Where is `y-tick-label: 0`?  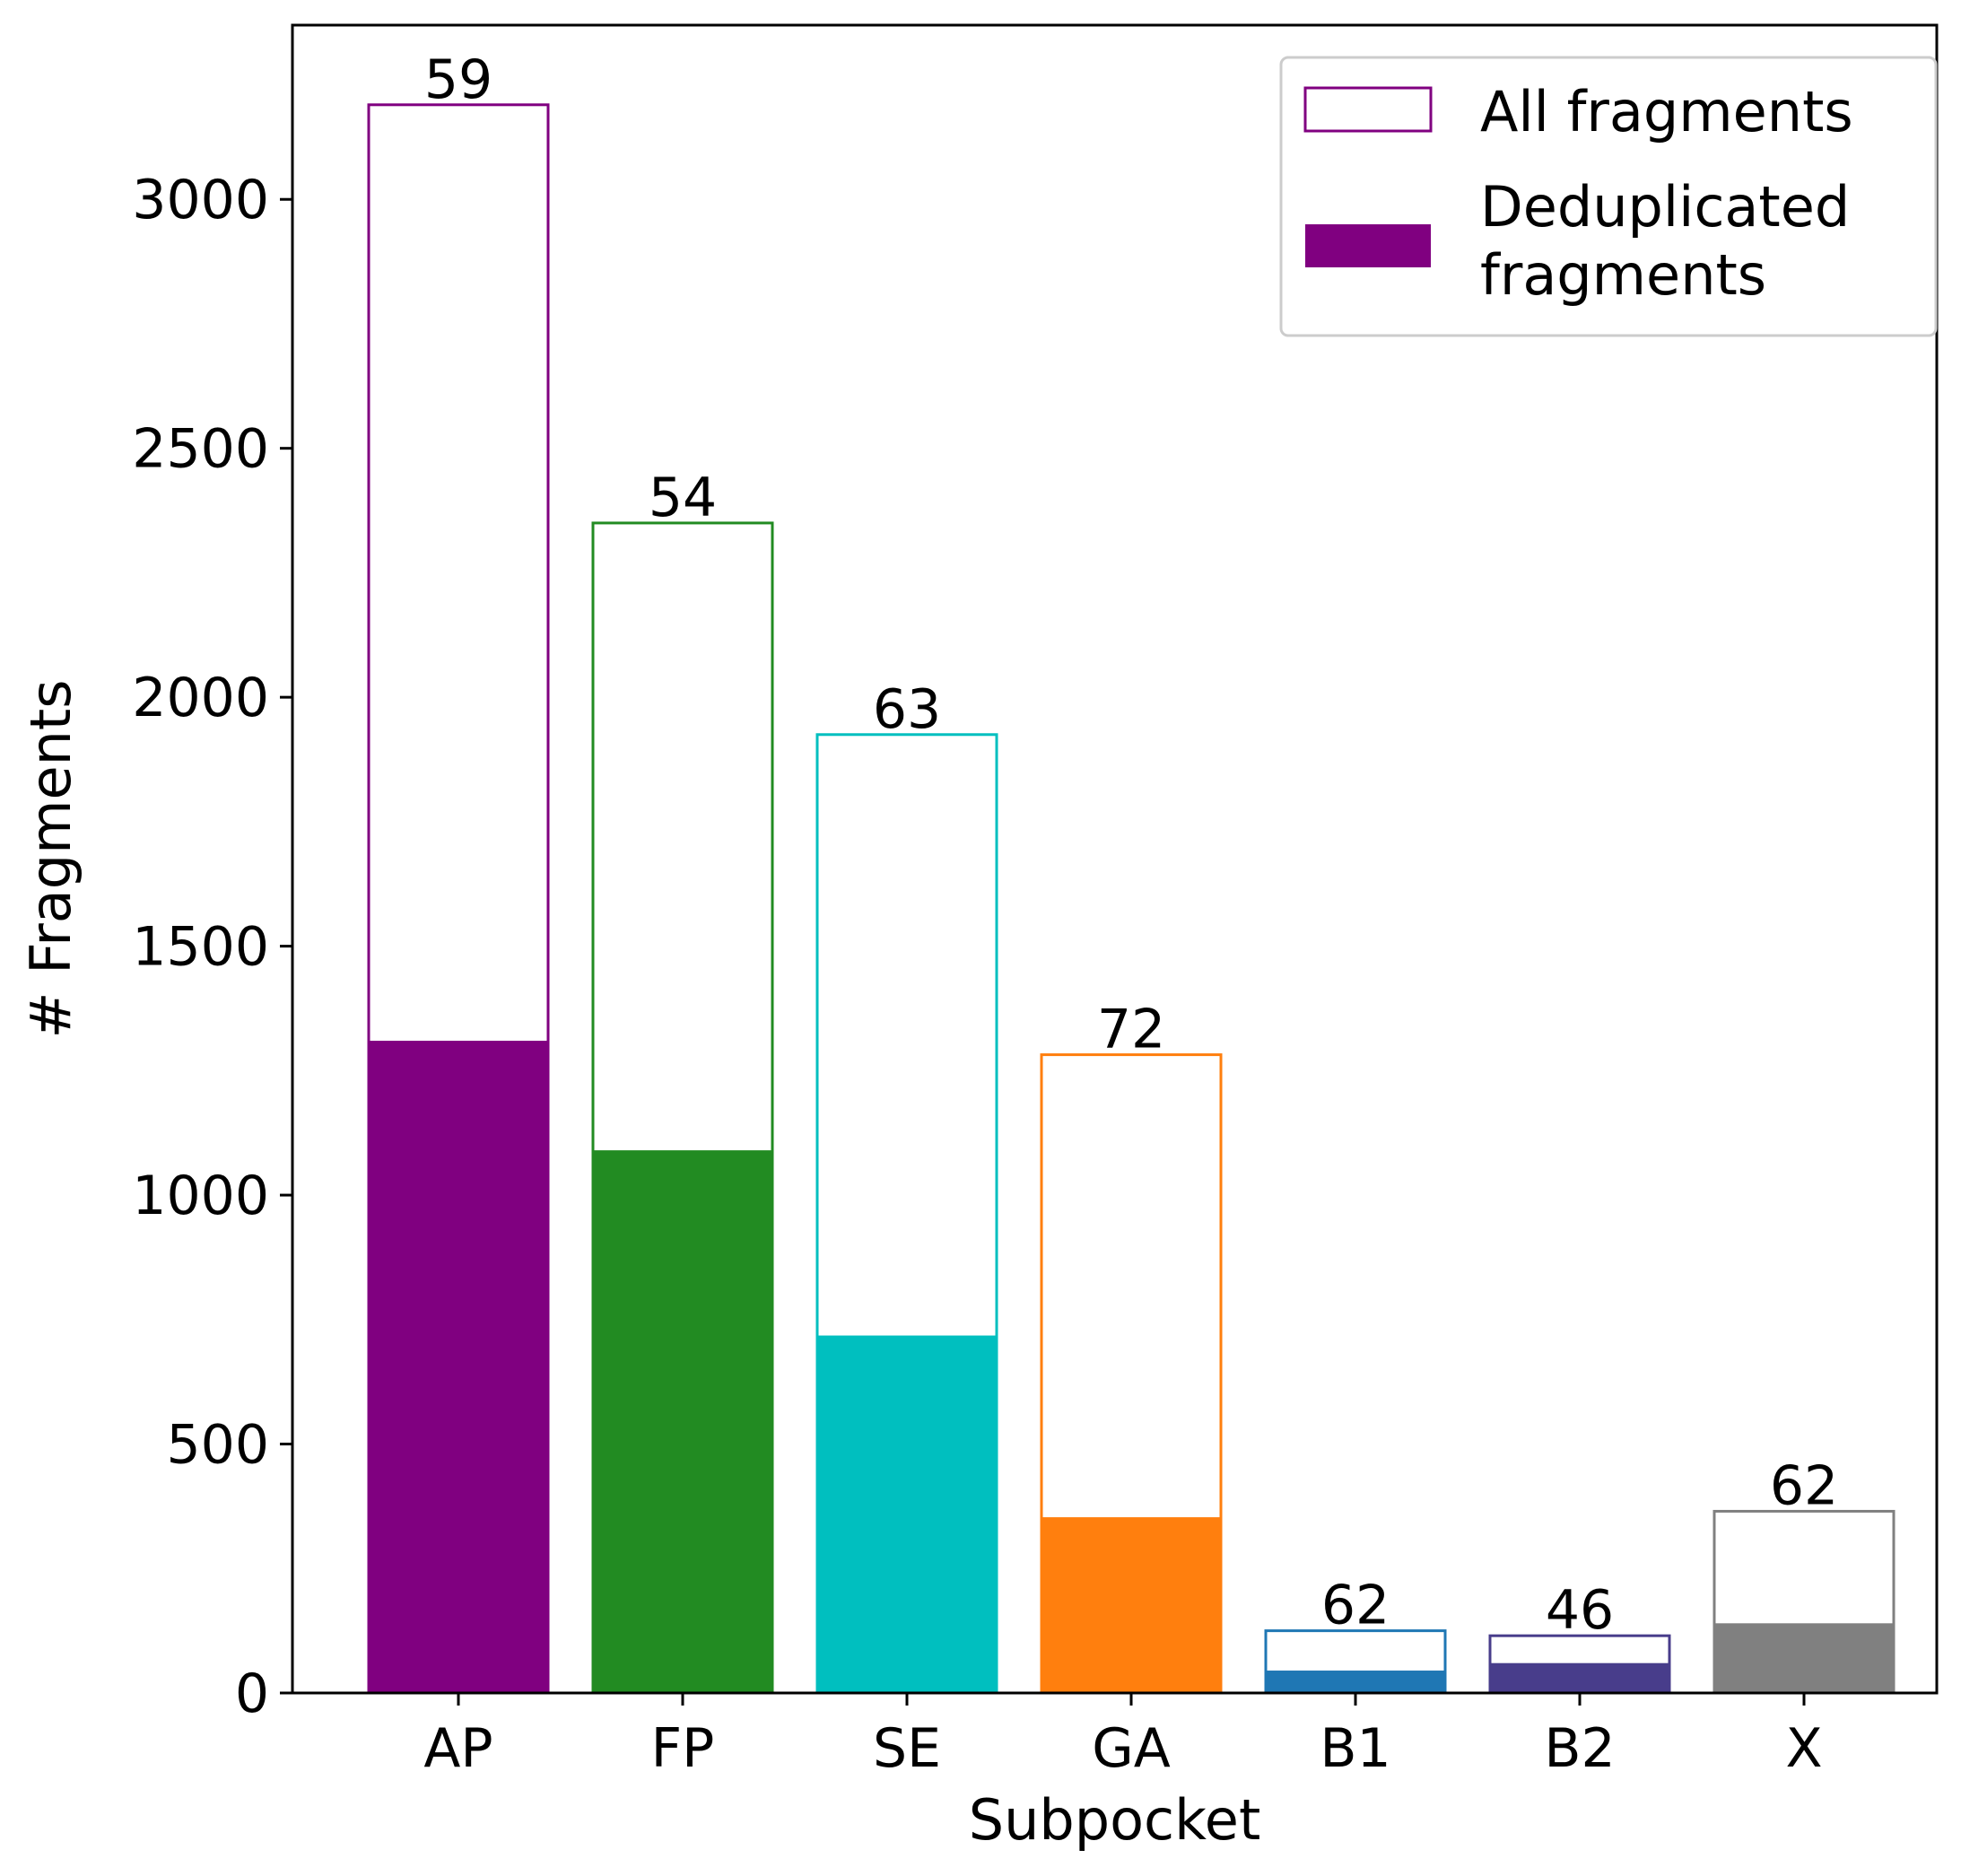 y-tick-label: 0 is located at coordinates (252, 1693).